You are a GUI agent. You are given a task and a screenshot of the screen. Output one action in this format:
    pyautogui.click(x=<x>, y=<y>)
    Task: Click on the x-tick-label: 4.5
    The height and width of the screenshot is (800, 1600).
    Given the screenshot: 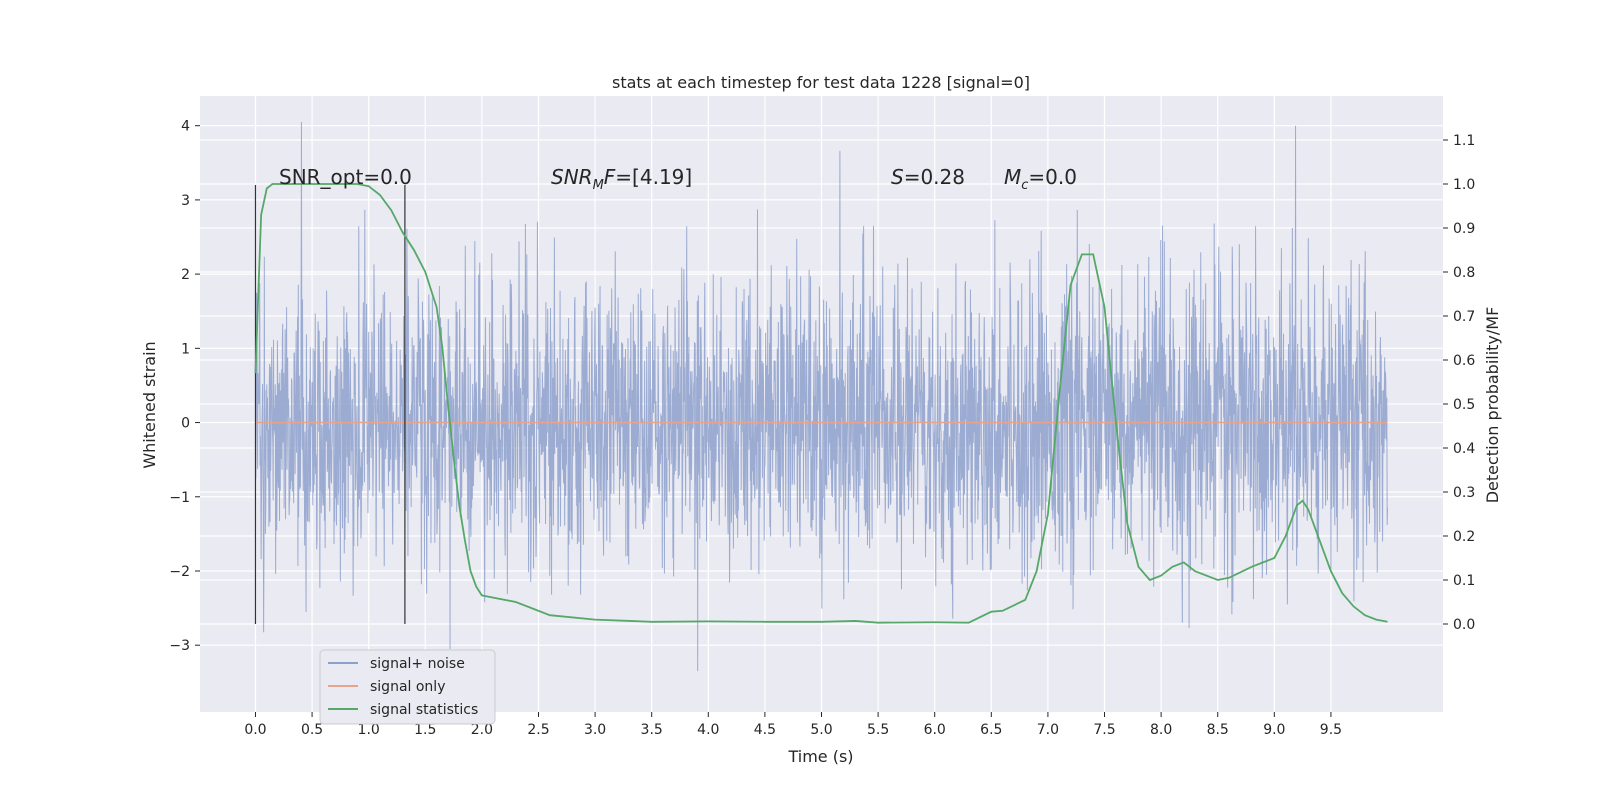 What is the action you would take?
    pyautogui.click(x=765, y=730)
    